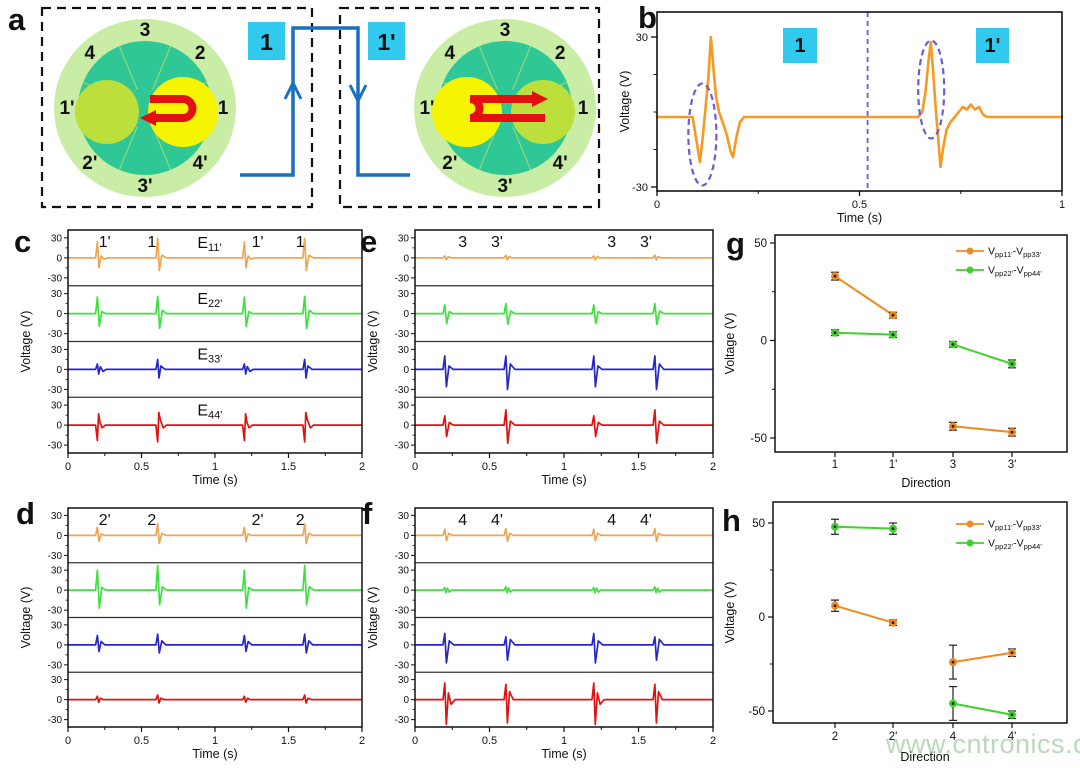 This screenshot has height=768, width=1080. Describe the element at coordinates (325, 101) in the screenshot. I see `drive-pulse-waveform` at that location.